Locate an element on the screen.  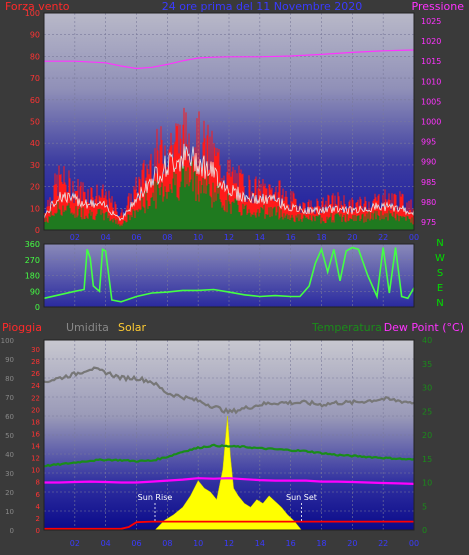
humidity-tick-label: 30 is located at coordinates (9, 474).